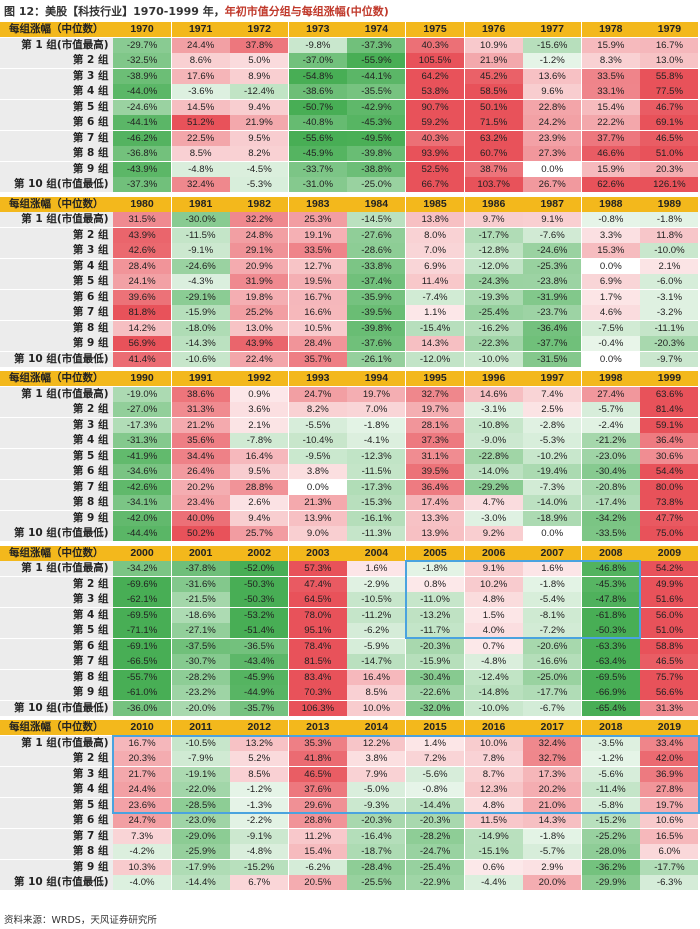 Image resolution: width=700 pixels, height=929 pixels. What do you see at coordinates (669, 518) in the screenshot?
I see `value-cell: 47.7%` at bounding box center [669, 518].